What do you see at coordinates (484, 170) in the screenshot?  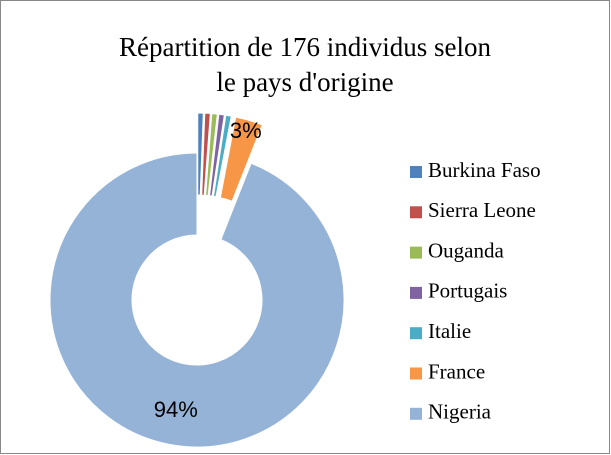 I see `legend-label: Burkina Faso` at bounding box center [484, 170].